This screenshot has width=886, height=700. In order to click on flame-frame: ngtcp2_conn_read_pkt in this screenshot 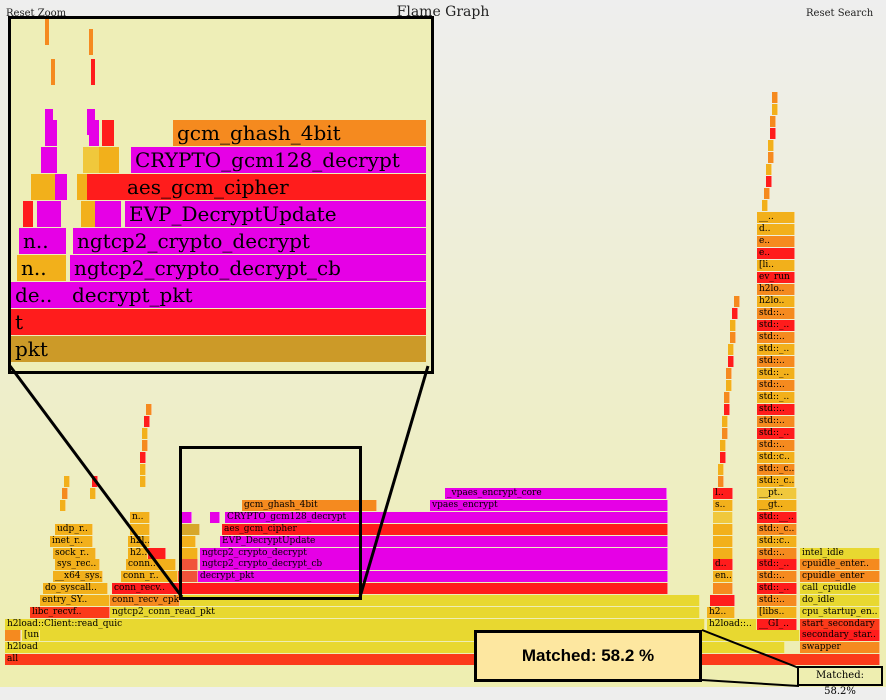, I will do `click(405, 612)`.